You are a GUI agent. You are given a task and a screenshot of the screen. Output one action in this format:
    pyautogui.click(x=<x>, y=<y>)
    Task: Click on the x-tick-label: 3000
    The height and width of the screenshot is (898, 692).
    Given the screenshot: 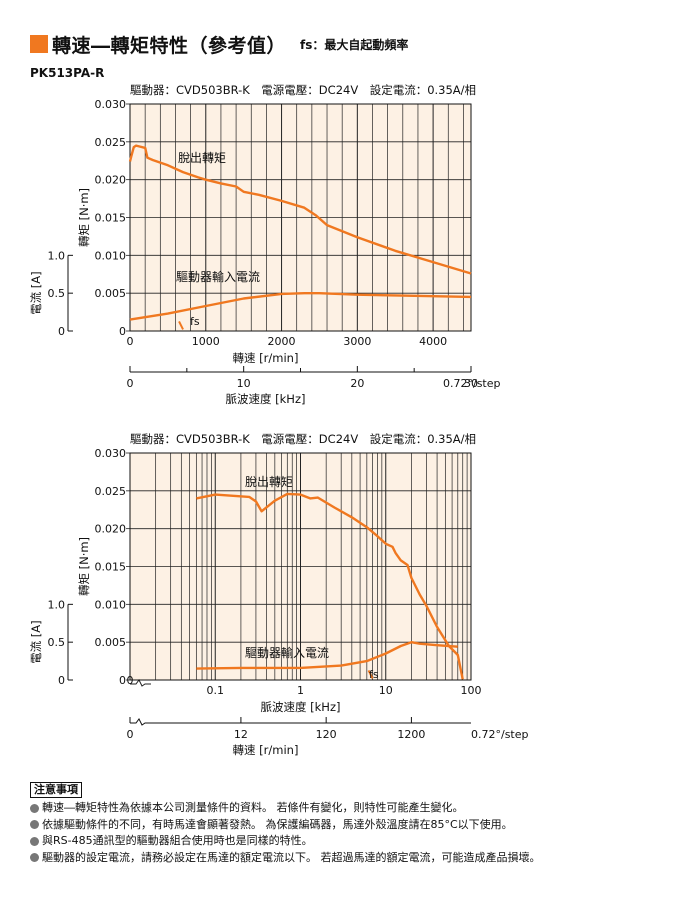 What is the action you would take?
    pyautogui.click(x=357, y=341)
    